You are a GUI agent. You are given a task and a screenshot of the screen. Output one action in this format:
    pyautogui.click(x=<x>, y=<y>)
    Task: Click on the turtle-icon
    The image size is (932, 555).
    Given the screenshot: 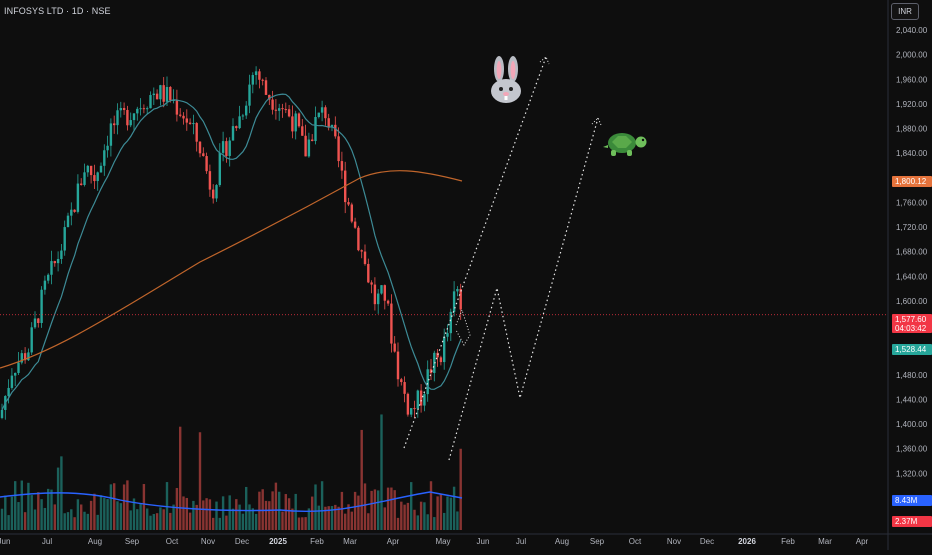 What is the action you would take?
    pyautogui.click(x=625, y=141)
    